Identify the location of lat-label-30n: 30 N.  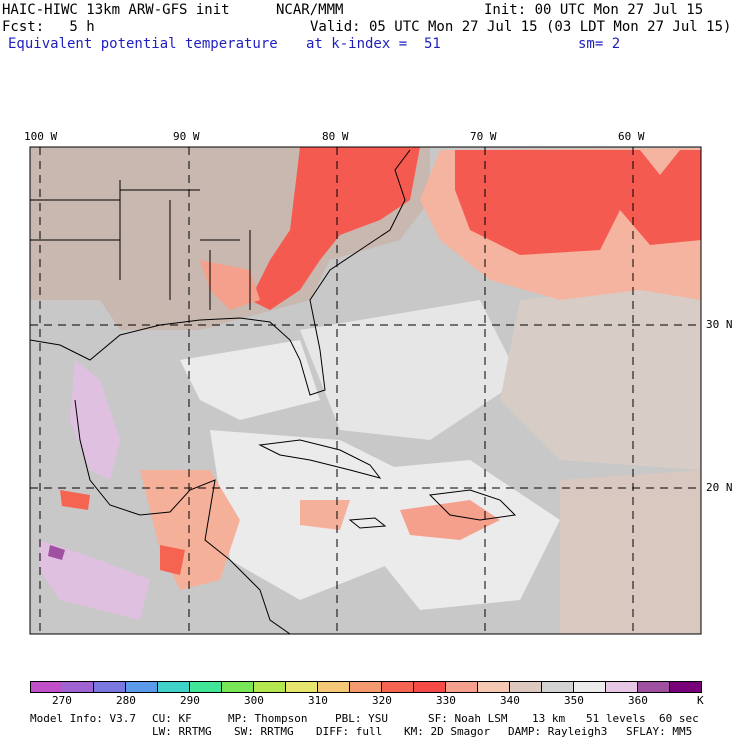
(719, 324).